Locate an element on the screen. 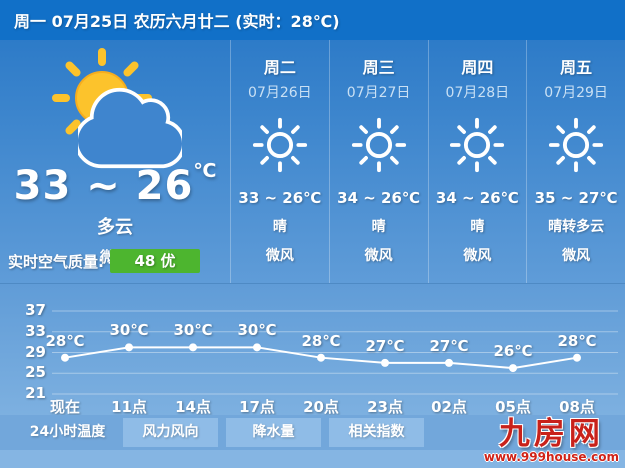 The height and width of the screenshot is (468, 625). tab-wind: 风力风向 is located at coordinates (170, 432).